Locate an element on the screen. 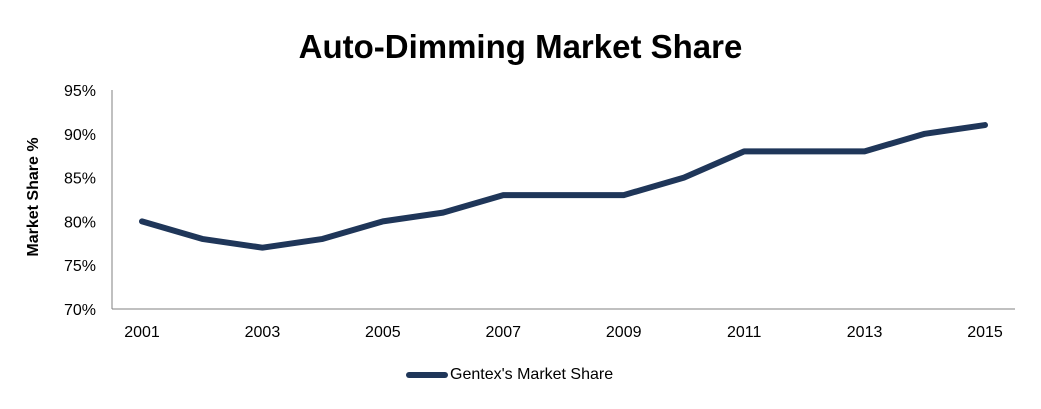 The height and width of the screenshot is (409, 1041). legend-swatch is located at coordinates (427, 375).